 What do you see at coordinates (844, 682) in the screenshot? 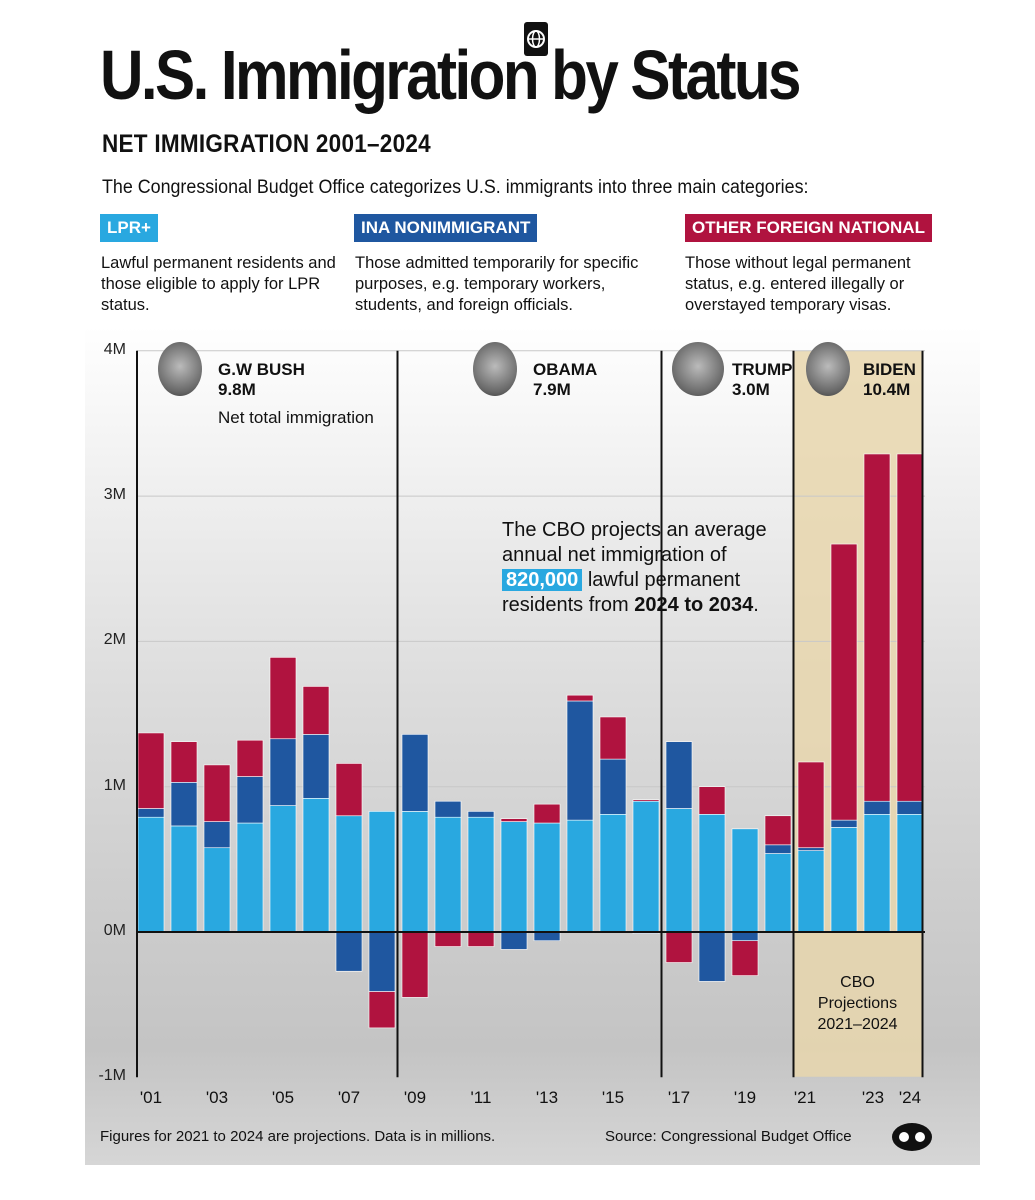
I see `bar-2022-other` at bounding box center [844, 682].